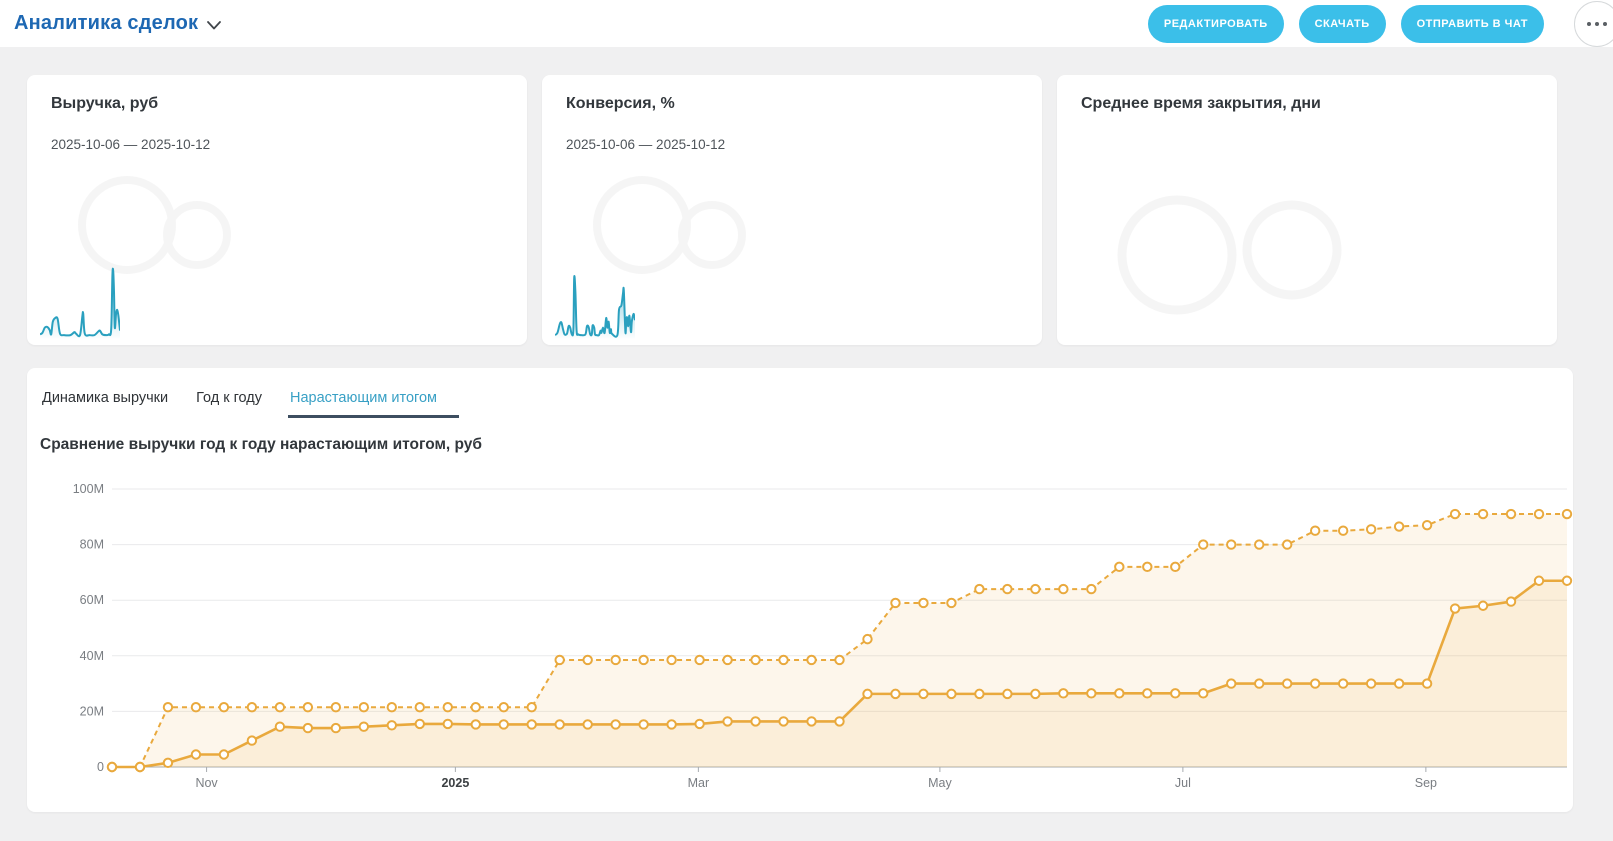  Describe the element at coordinates (105, 103) in the screenshot. I see `card-title: Выручка, руб` at that location.